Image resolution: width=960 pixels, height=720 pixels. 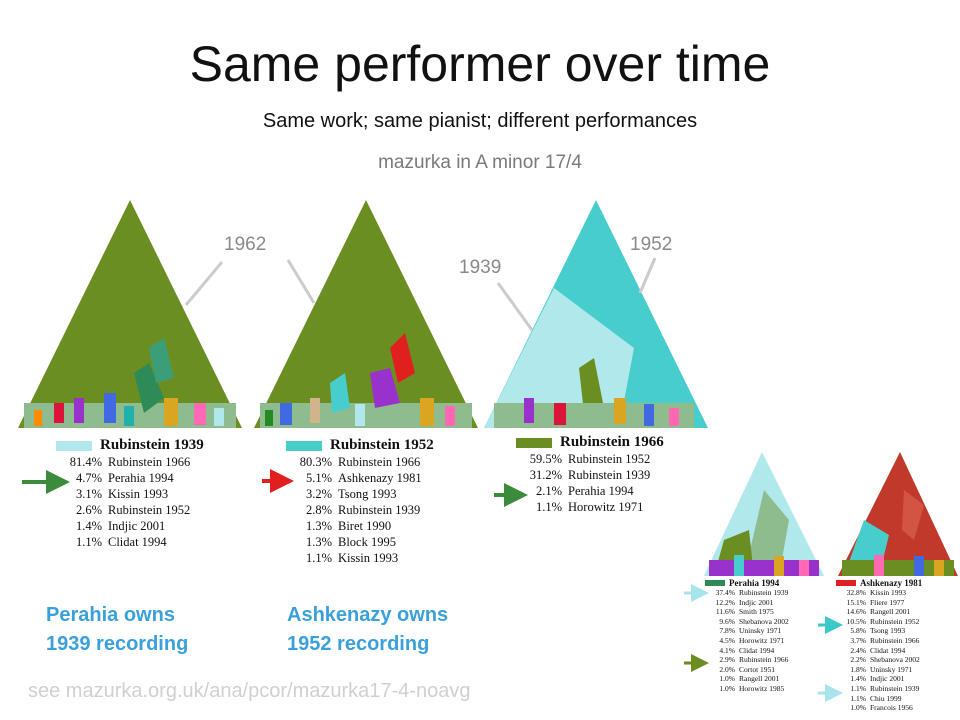 I want to click on legend-row: 15.1% Fliere 1977, so click(x=875, y=602).